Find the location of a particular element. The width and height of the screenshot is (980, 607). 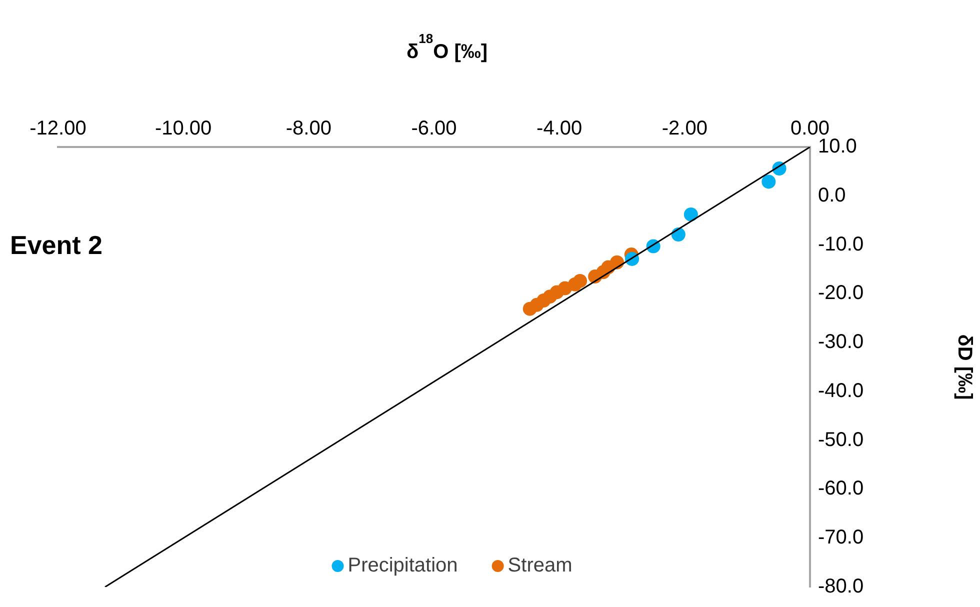

x-tick-label: -12.00 is located at coordinates (58, 129).